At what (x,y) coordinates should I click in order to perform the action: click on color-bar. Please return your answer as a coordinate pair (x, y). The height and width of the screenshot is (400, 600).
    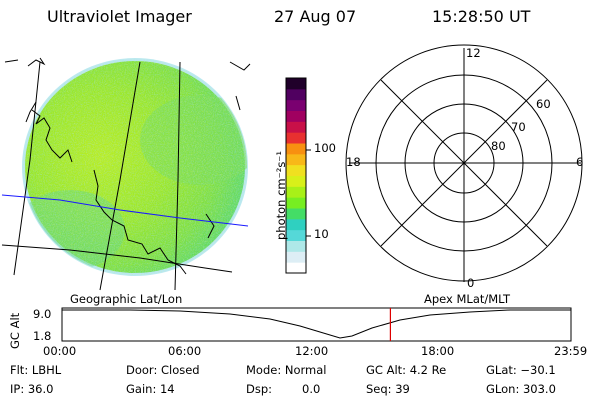
    Looking at the image, I should click on (298, 175).